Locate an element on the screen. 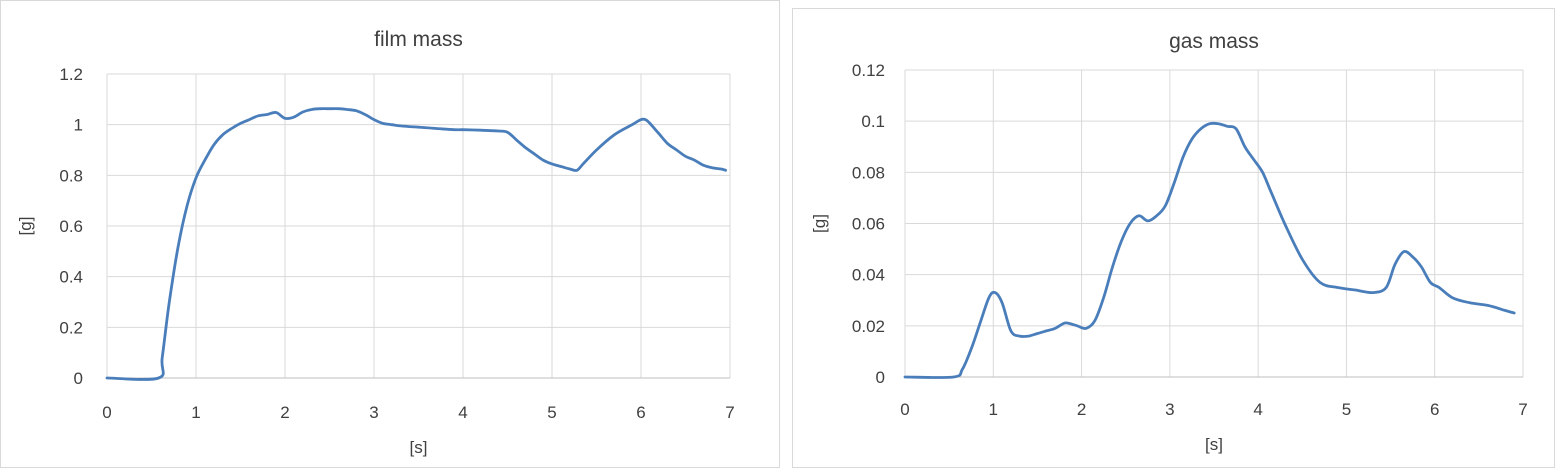 The height and width of the screenshot is (470, 1557). y-tick-label: 0.12 is located at coordinates (868, 70).